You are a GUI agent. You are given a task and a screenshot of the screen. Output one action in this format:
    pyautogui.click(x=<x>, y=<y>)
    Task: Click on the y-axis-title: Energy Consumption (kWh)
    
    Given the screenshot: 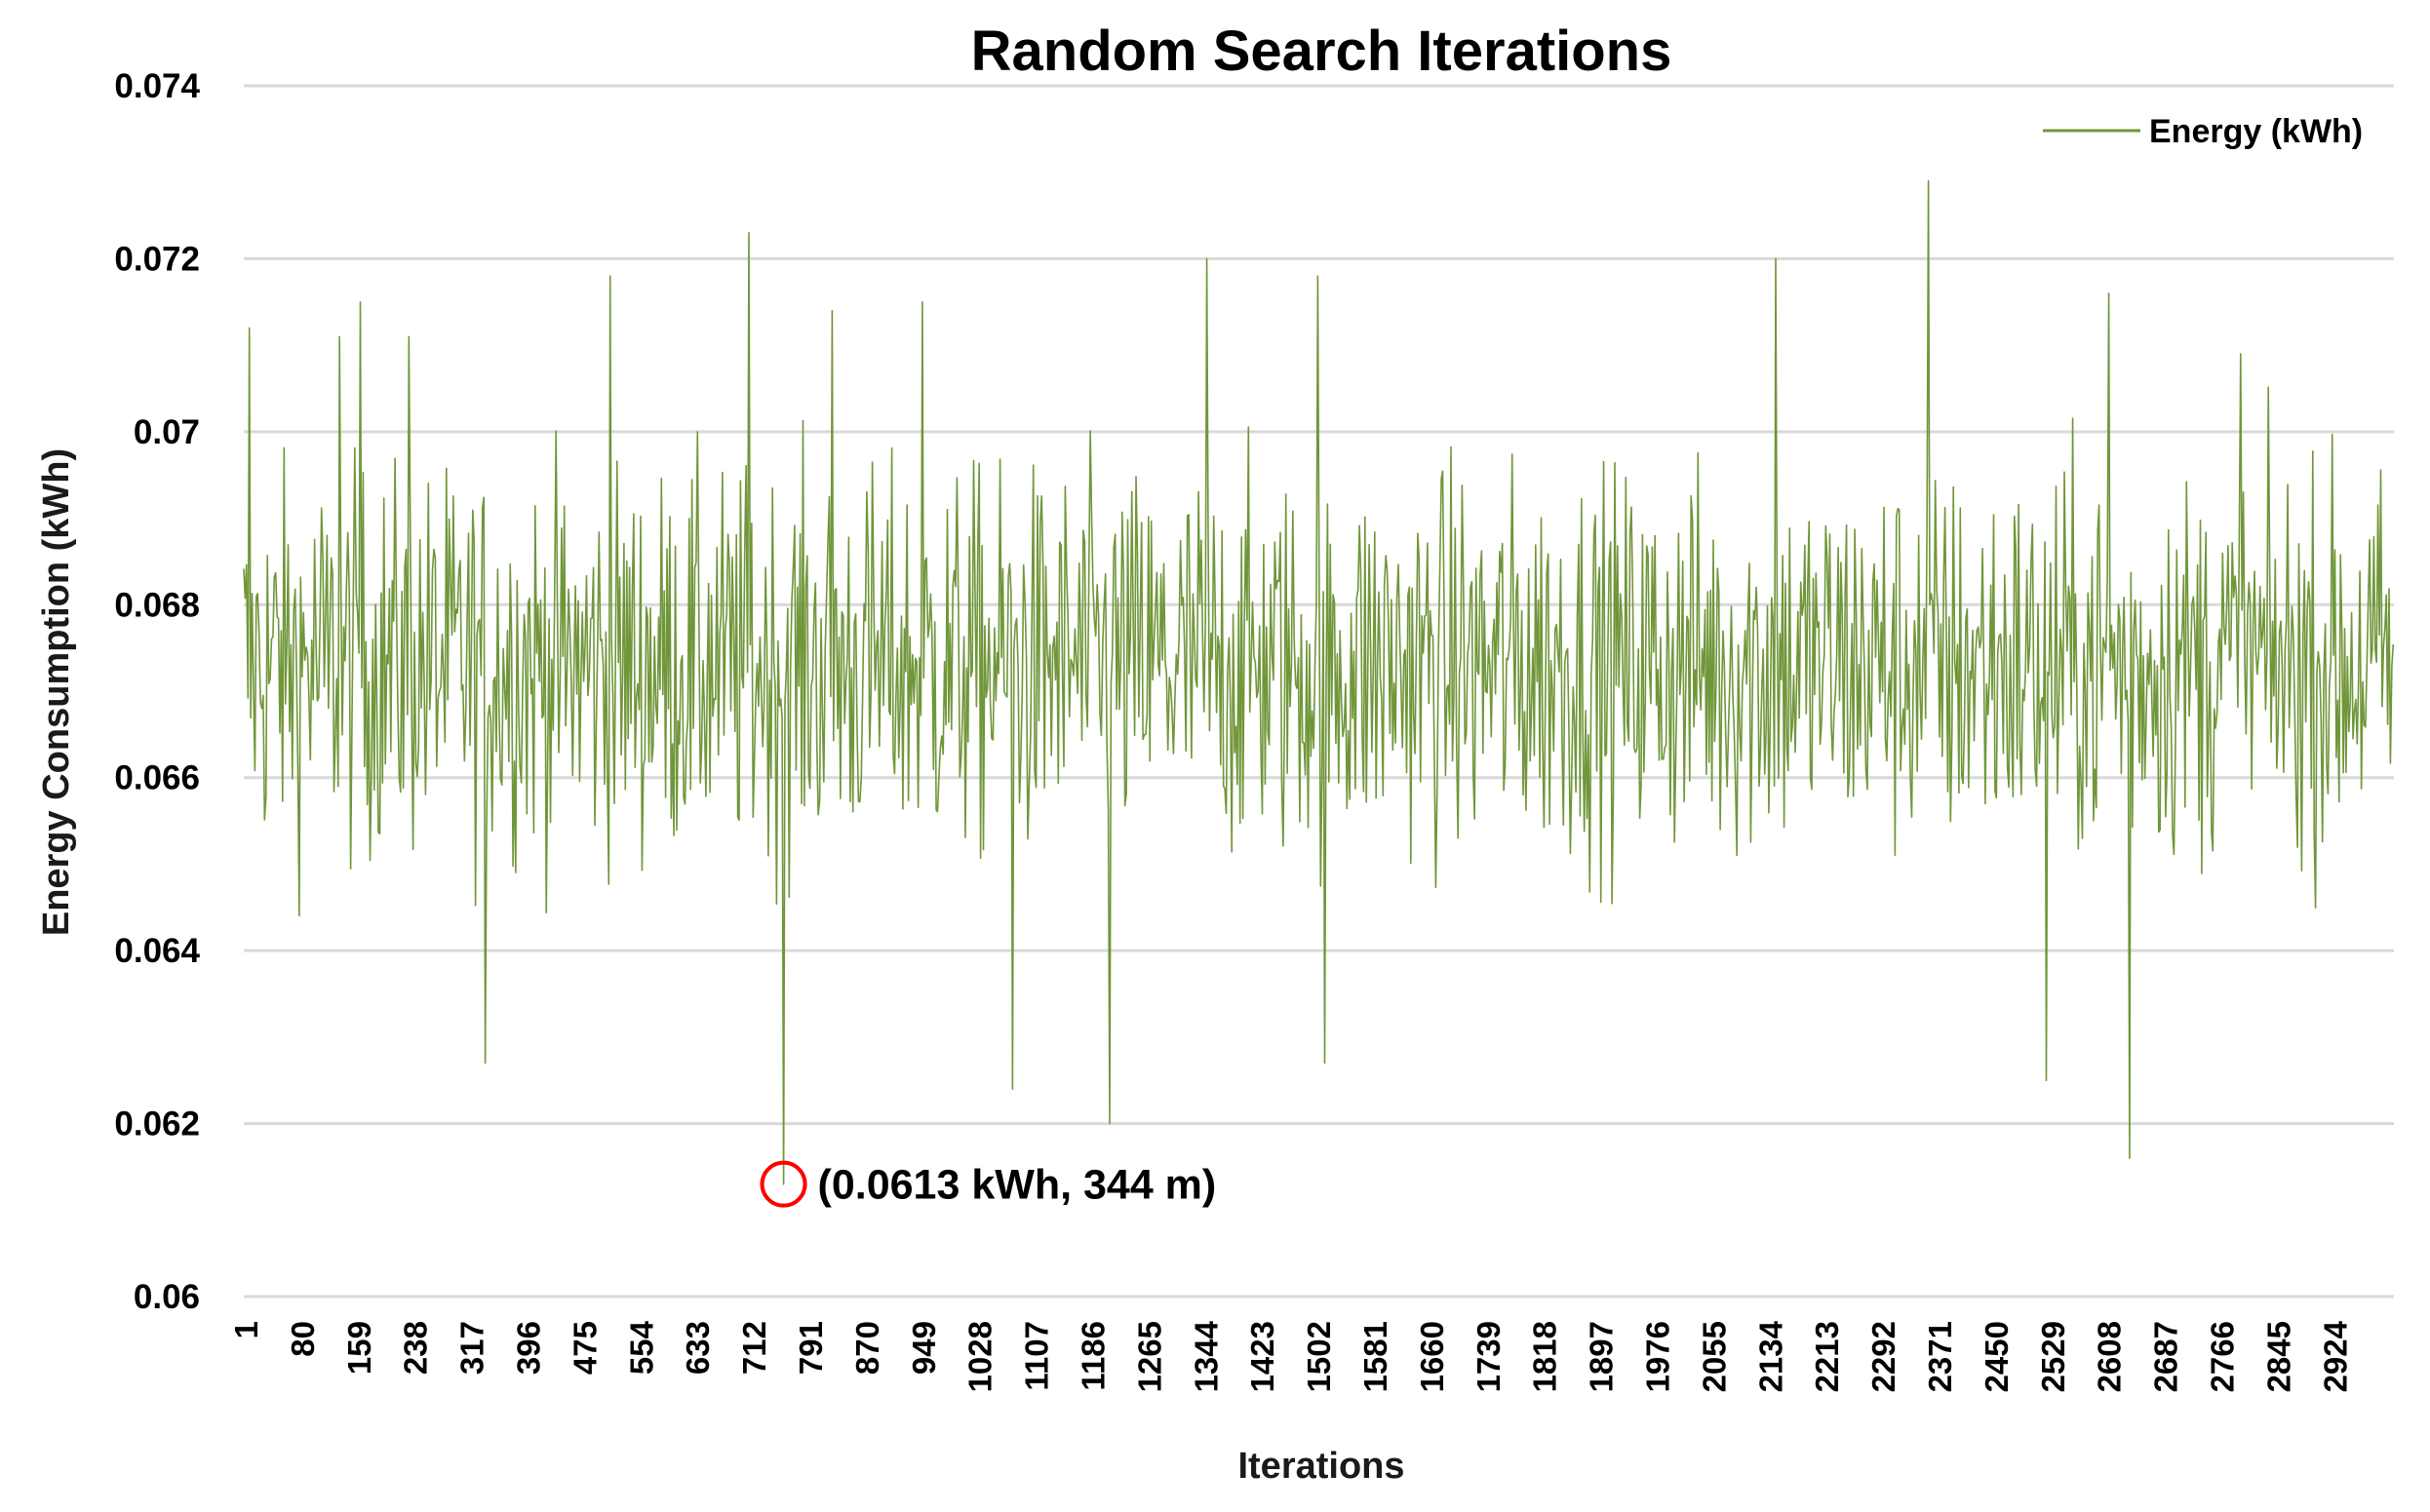 What is the action you would take?
    pyautogui.click(x=56, y=692)
    